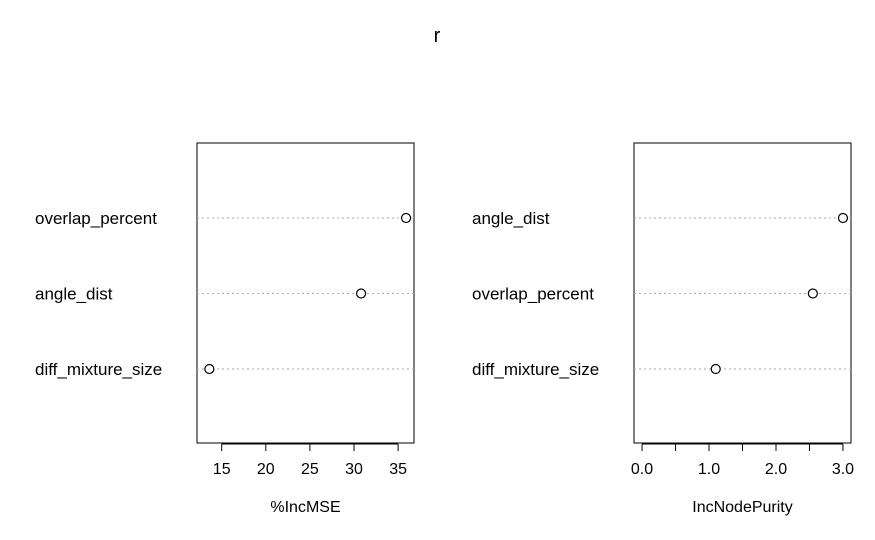 This screenshot has width=875, height=540. Describe the element at coordinates (305, 507) in the screenshot. I see `x-axis-title-incmse: %IncMSE` at that location.